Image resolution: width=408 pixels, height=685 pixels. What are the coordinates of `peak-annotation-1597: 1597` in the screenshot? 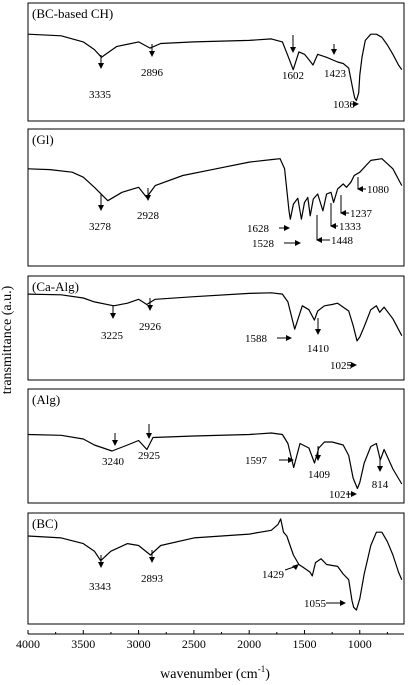 It's located at (269, 461).